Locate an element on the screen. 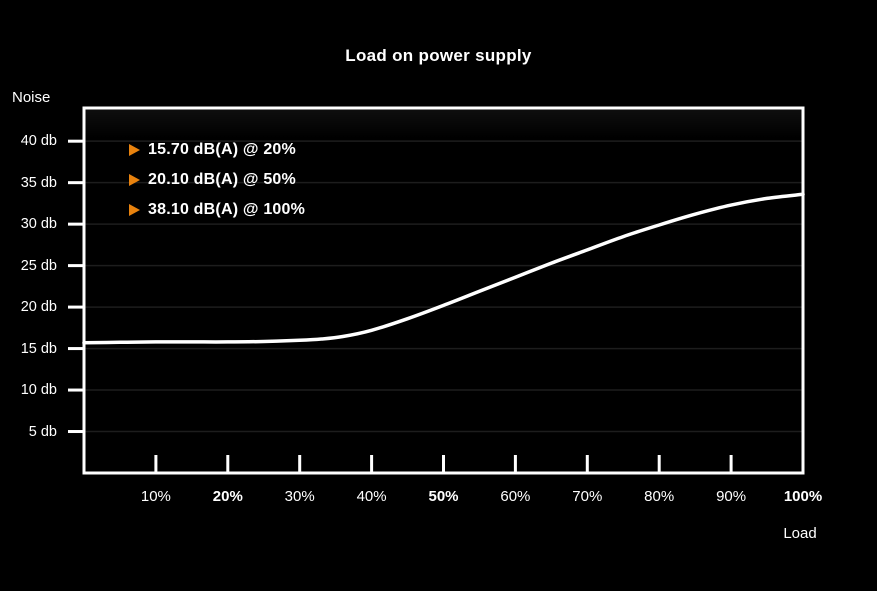 The height and width of the screenshot is (591, 877). x-tick-label-30: 30% is located at coordinates (299, 496).